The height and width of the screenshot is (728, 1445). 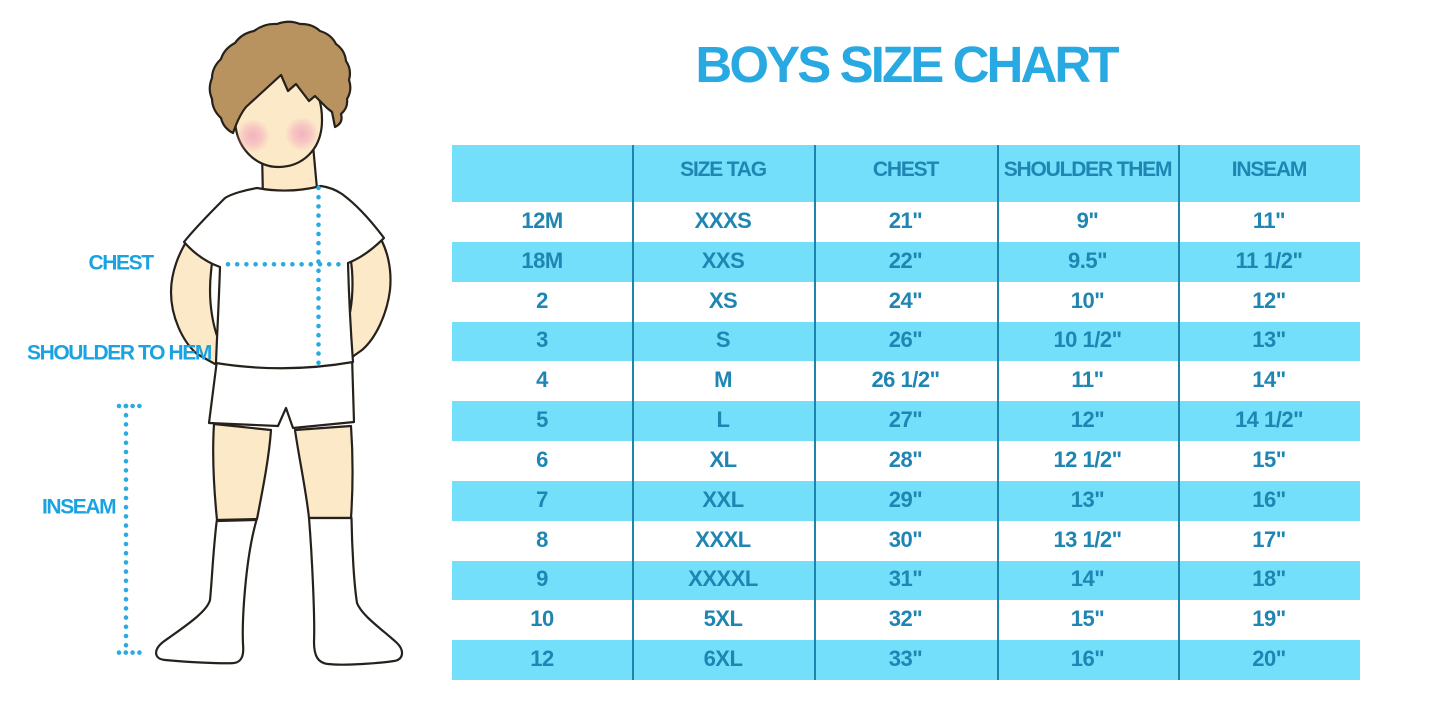 What do you see at coordinates (79, 507) in the screenshot?
I see `svg-text: INSEAM` at bounding box center [79, 507].